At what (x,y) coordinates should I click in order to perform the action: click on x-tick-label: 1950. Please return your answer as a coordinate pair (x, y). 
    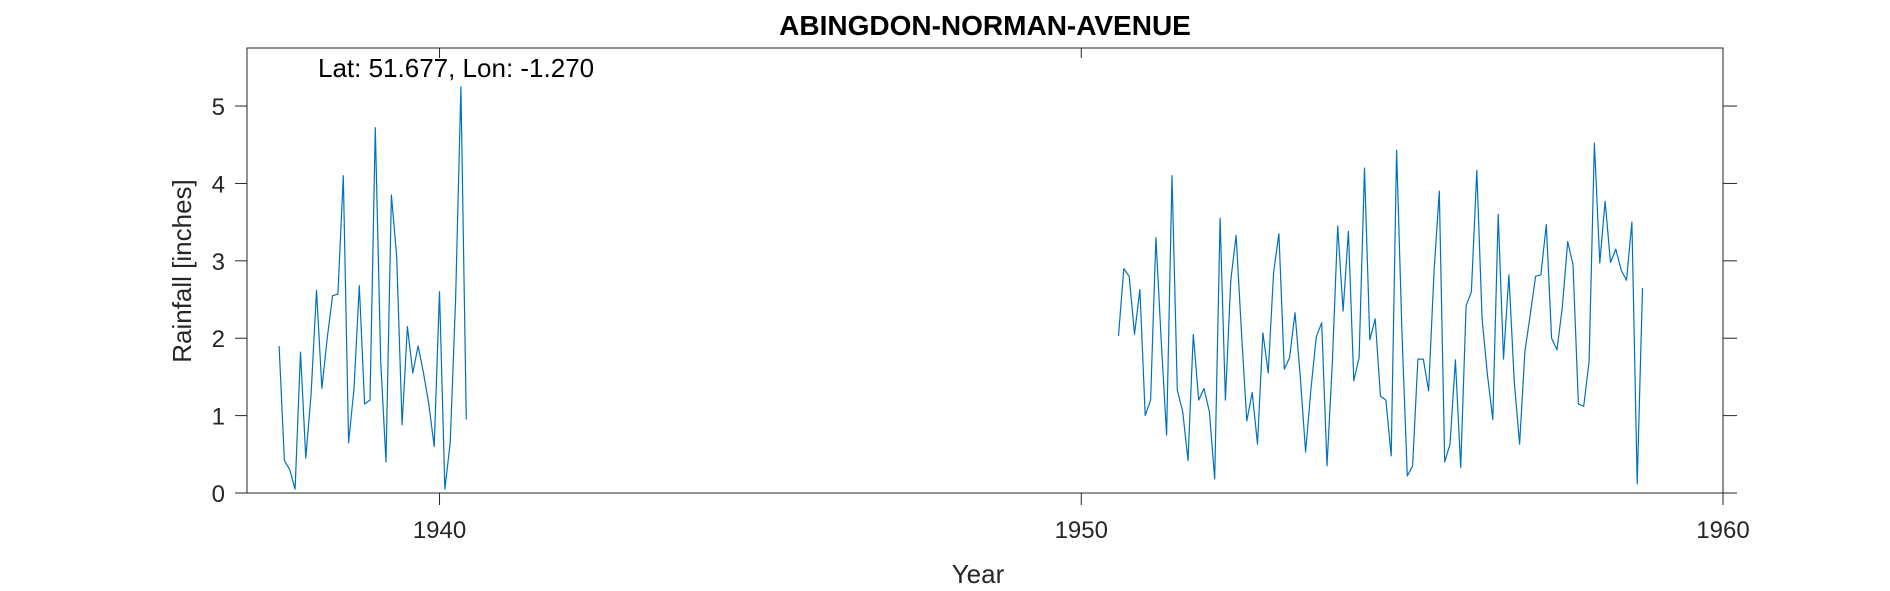
    Looking at the image, I should click on (1081, 530).